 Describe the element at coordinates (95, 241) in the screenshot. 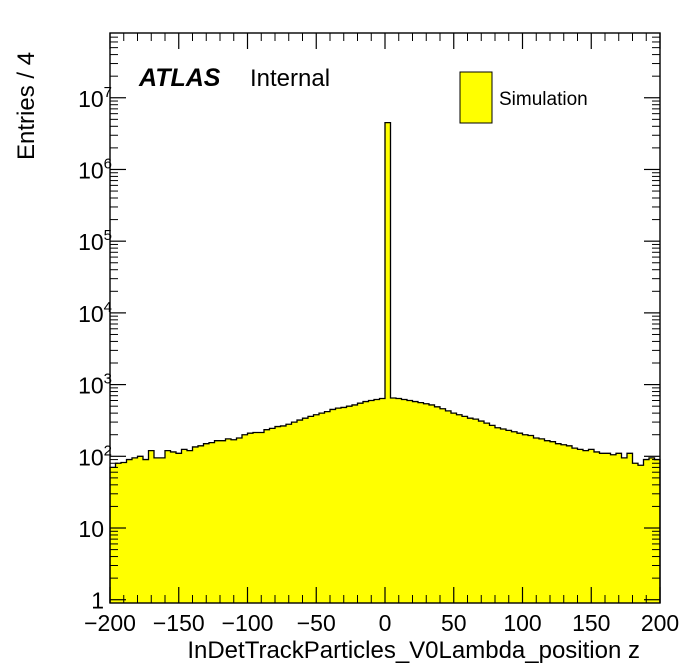

I see `y-tick-label: 10⁵` at that location.